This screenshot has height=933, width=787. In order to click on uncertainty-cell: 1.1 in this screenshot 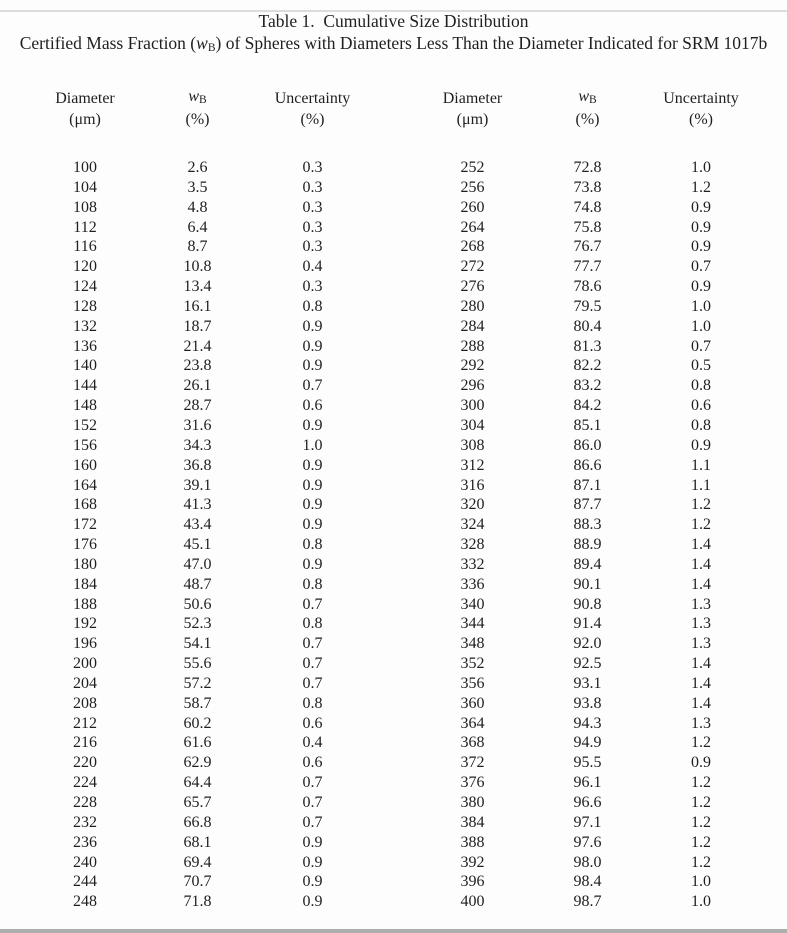, I will do `click(701, 485)`.